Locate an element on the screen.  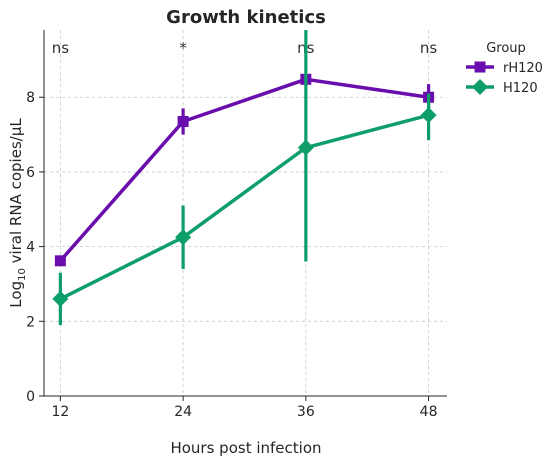
legend: Group rH120 H120 is located at coordinates (504, 68).